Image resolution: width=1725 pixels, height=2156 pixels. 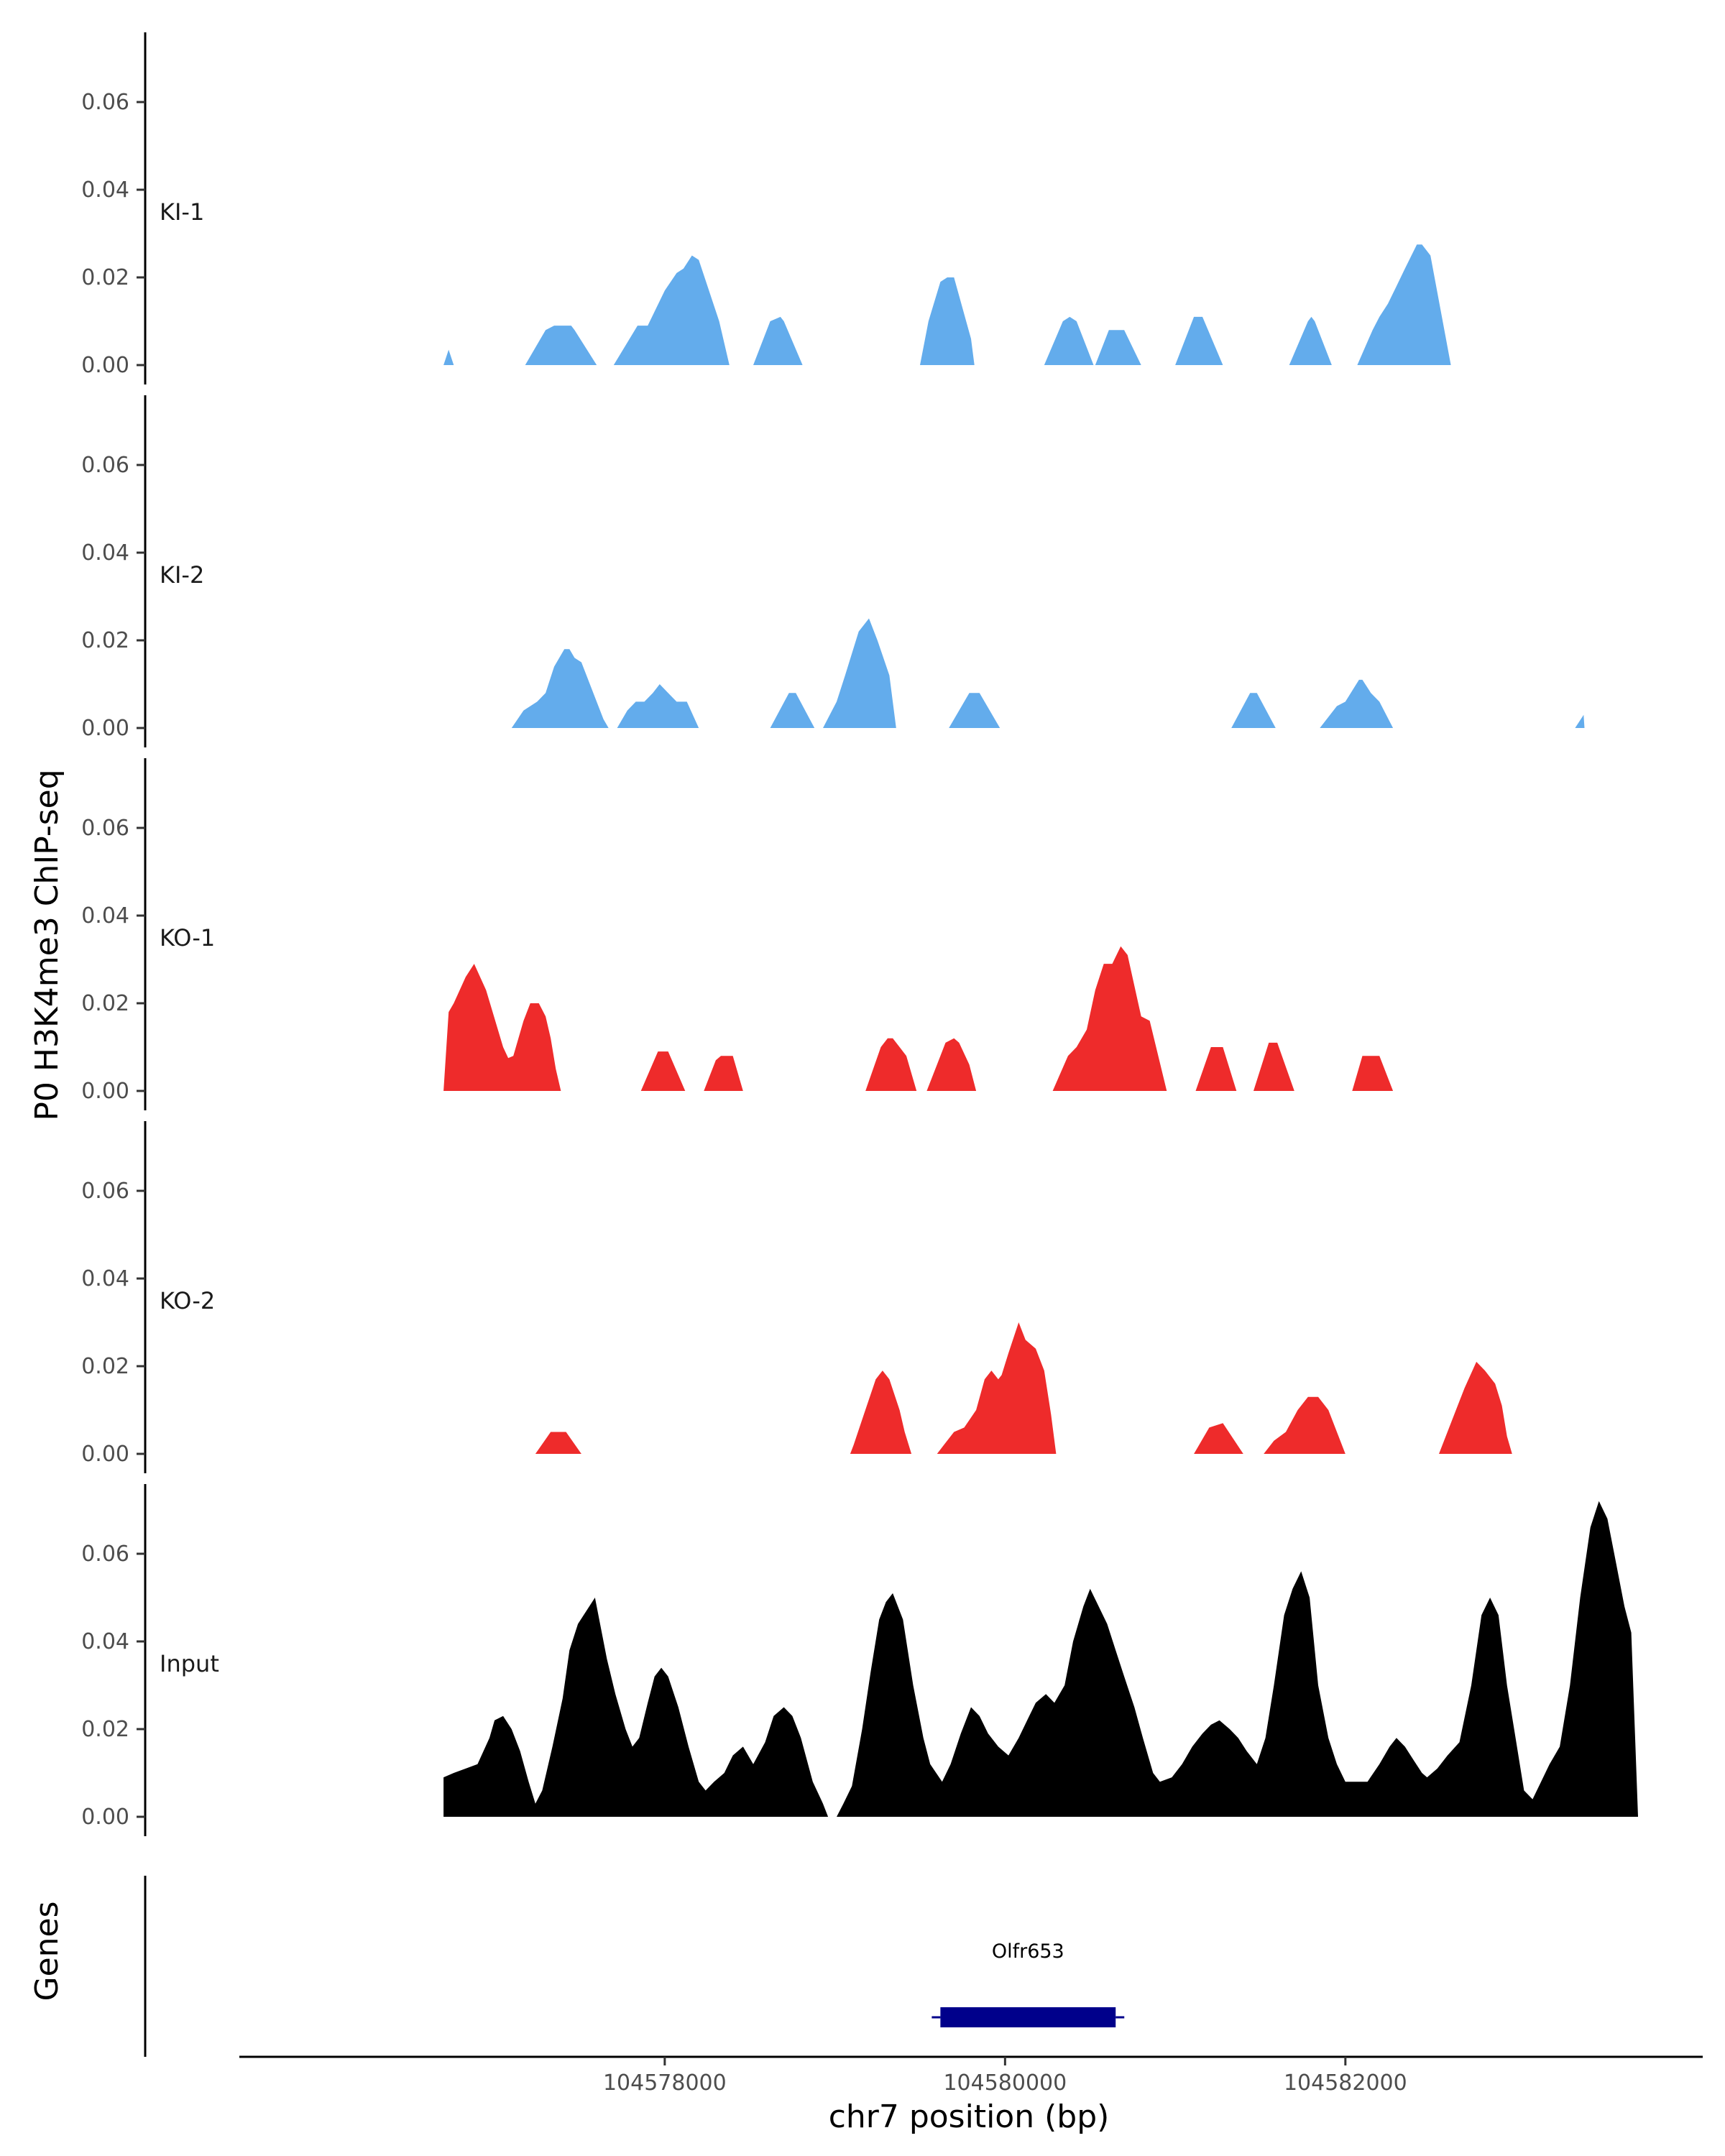 I want to click on track-label-ki-2: KI-2, so click(x=182, y=575).